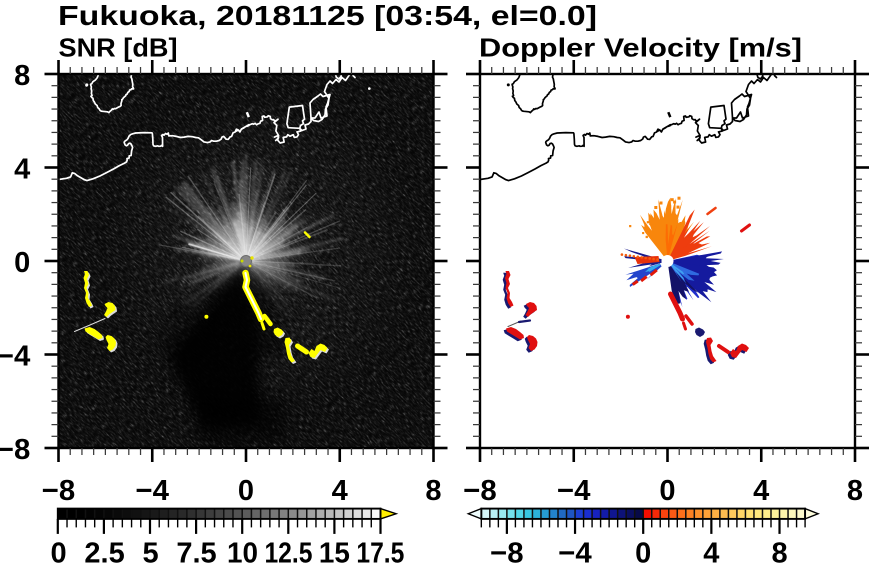 The image size is (870, 570). I want to click on svg-text: 2.5, so click(104, 554).